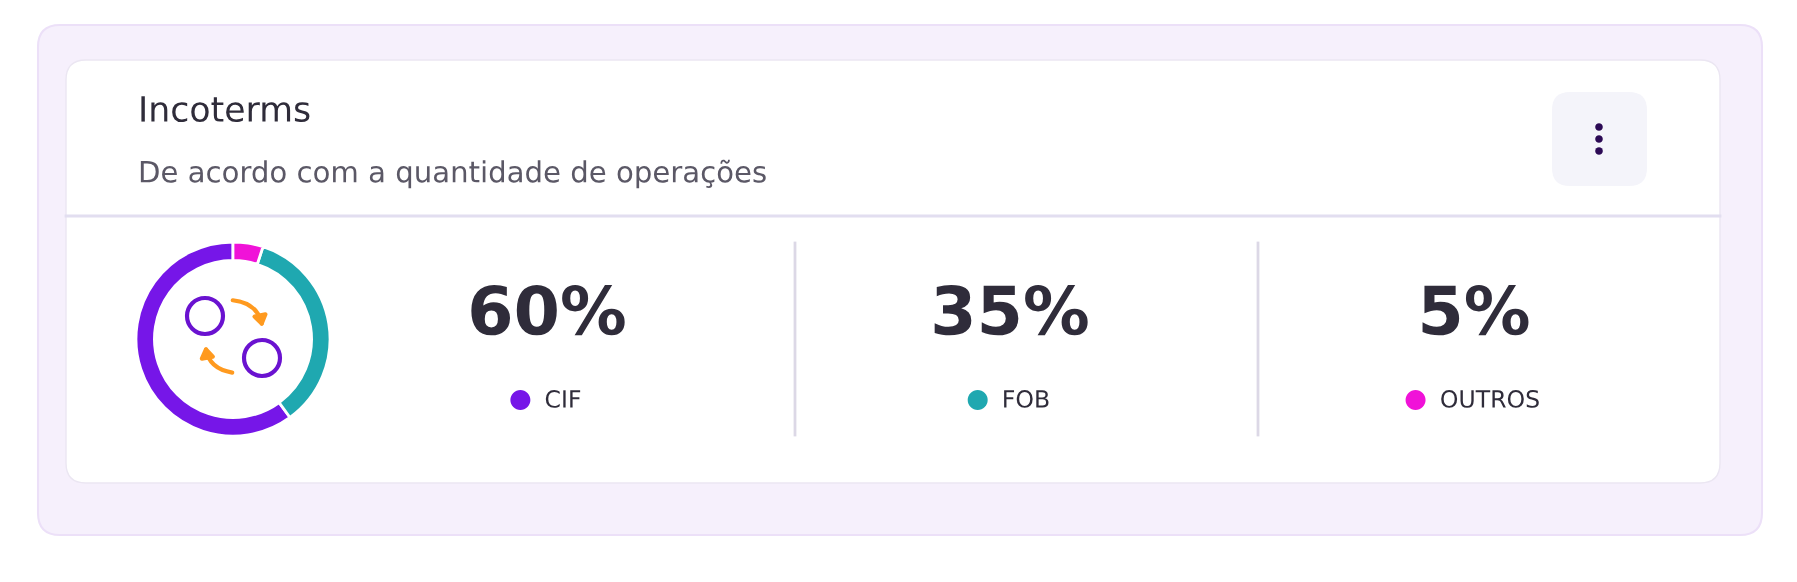 Image resolution: width=1797 pixels, height=582 pixels. I want to click on data-label: 5%, so click(1475, 310).